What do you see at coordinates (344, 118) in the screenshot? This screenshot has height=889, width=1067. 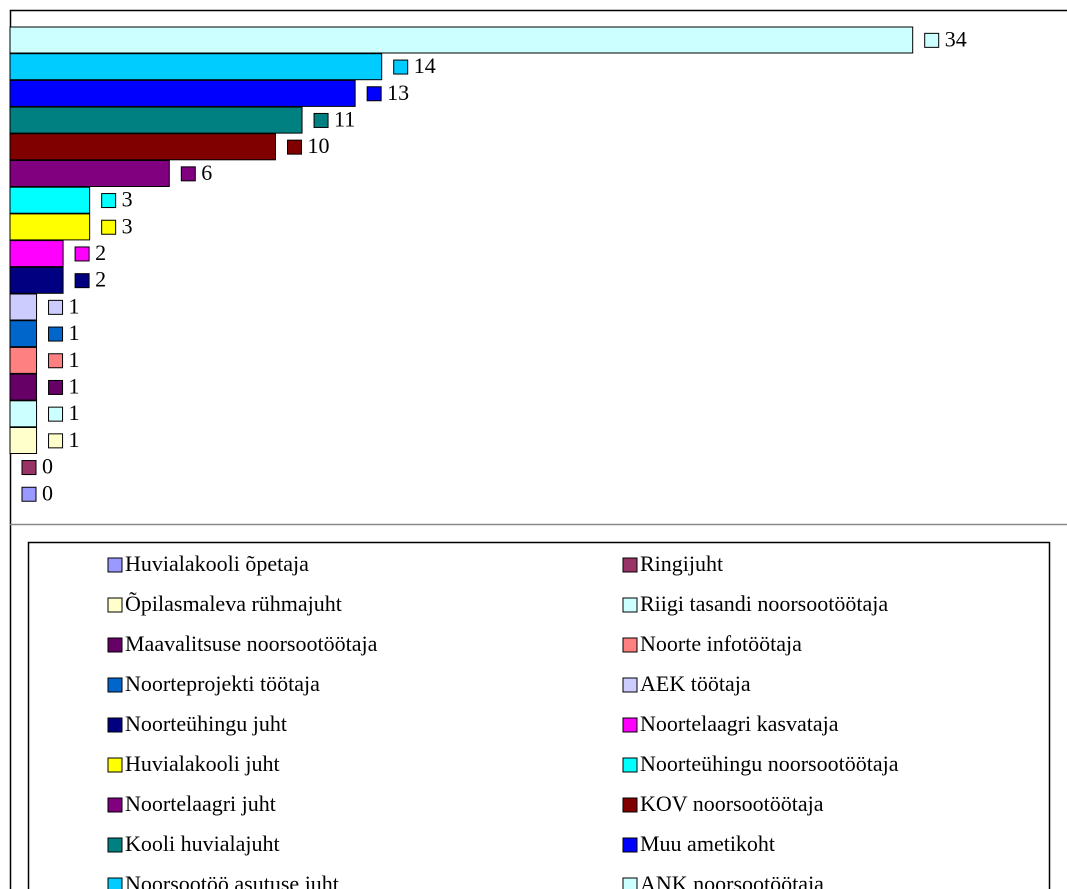 I see `data-label: 11` at bounding box center [344, 118].